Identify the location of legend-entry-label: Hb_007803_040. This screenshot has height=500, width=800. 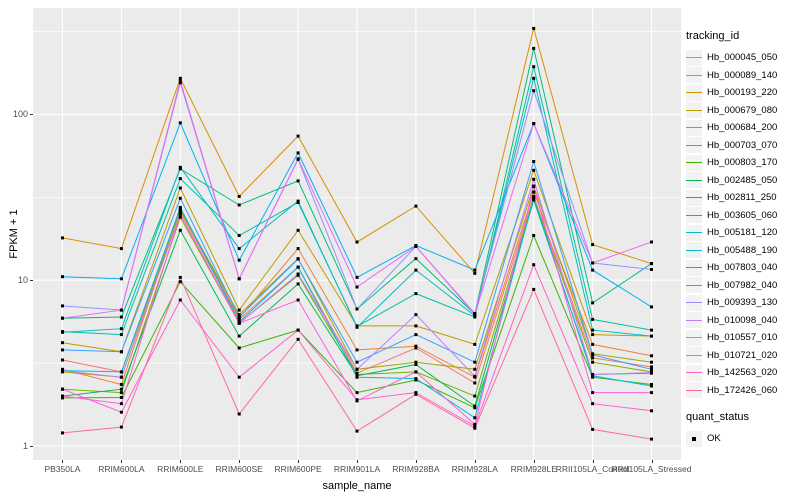
(742, 268).